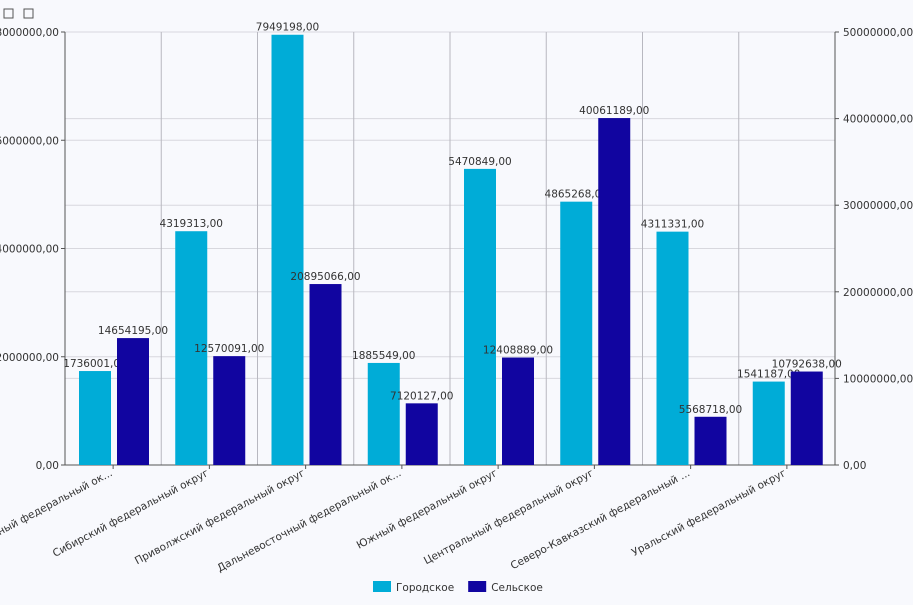  What do you see at coordinates (878, 33) in the screenshot?
I see `y2-tick-label: 50000000,00` at bounding box center [878, 33].